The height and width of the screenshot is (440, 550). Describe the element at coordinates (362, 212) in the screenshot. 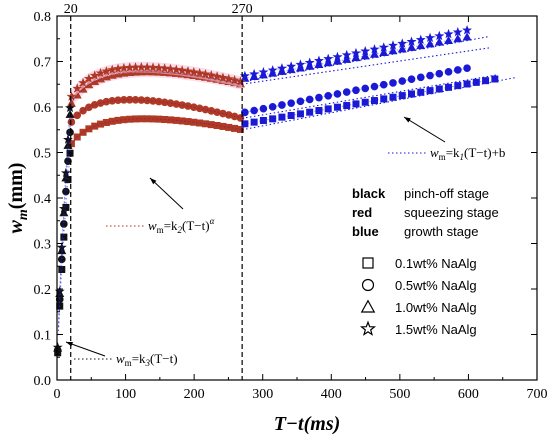

I see `legend-stage-key: red` at that location.